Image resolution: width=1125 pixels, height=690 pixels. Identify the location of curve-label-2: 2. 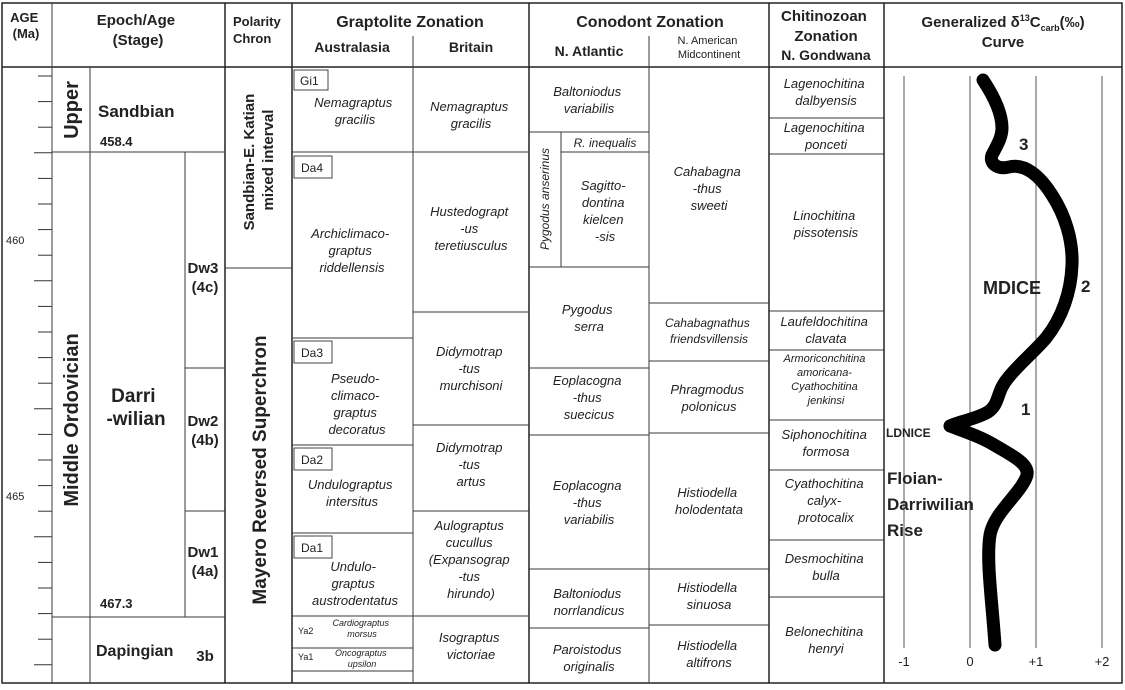
(1085, 286).